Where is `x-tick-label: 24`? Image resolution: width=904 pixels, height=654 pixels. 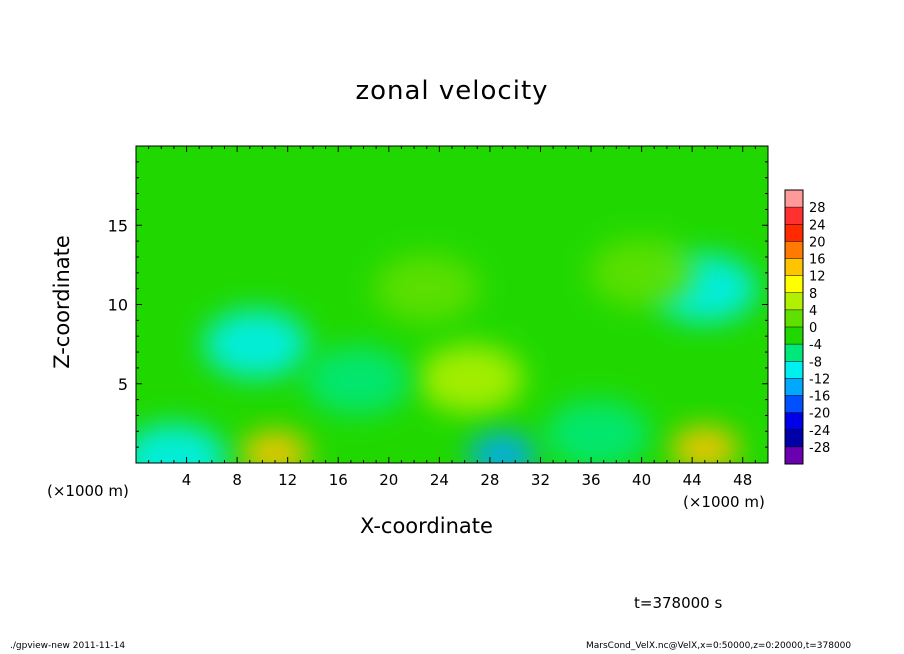
x-tick-label: 24 is located at coordinates (439, 480).